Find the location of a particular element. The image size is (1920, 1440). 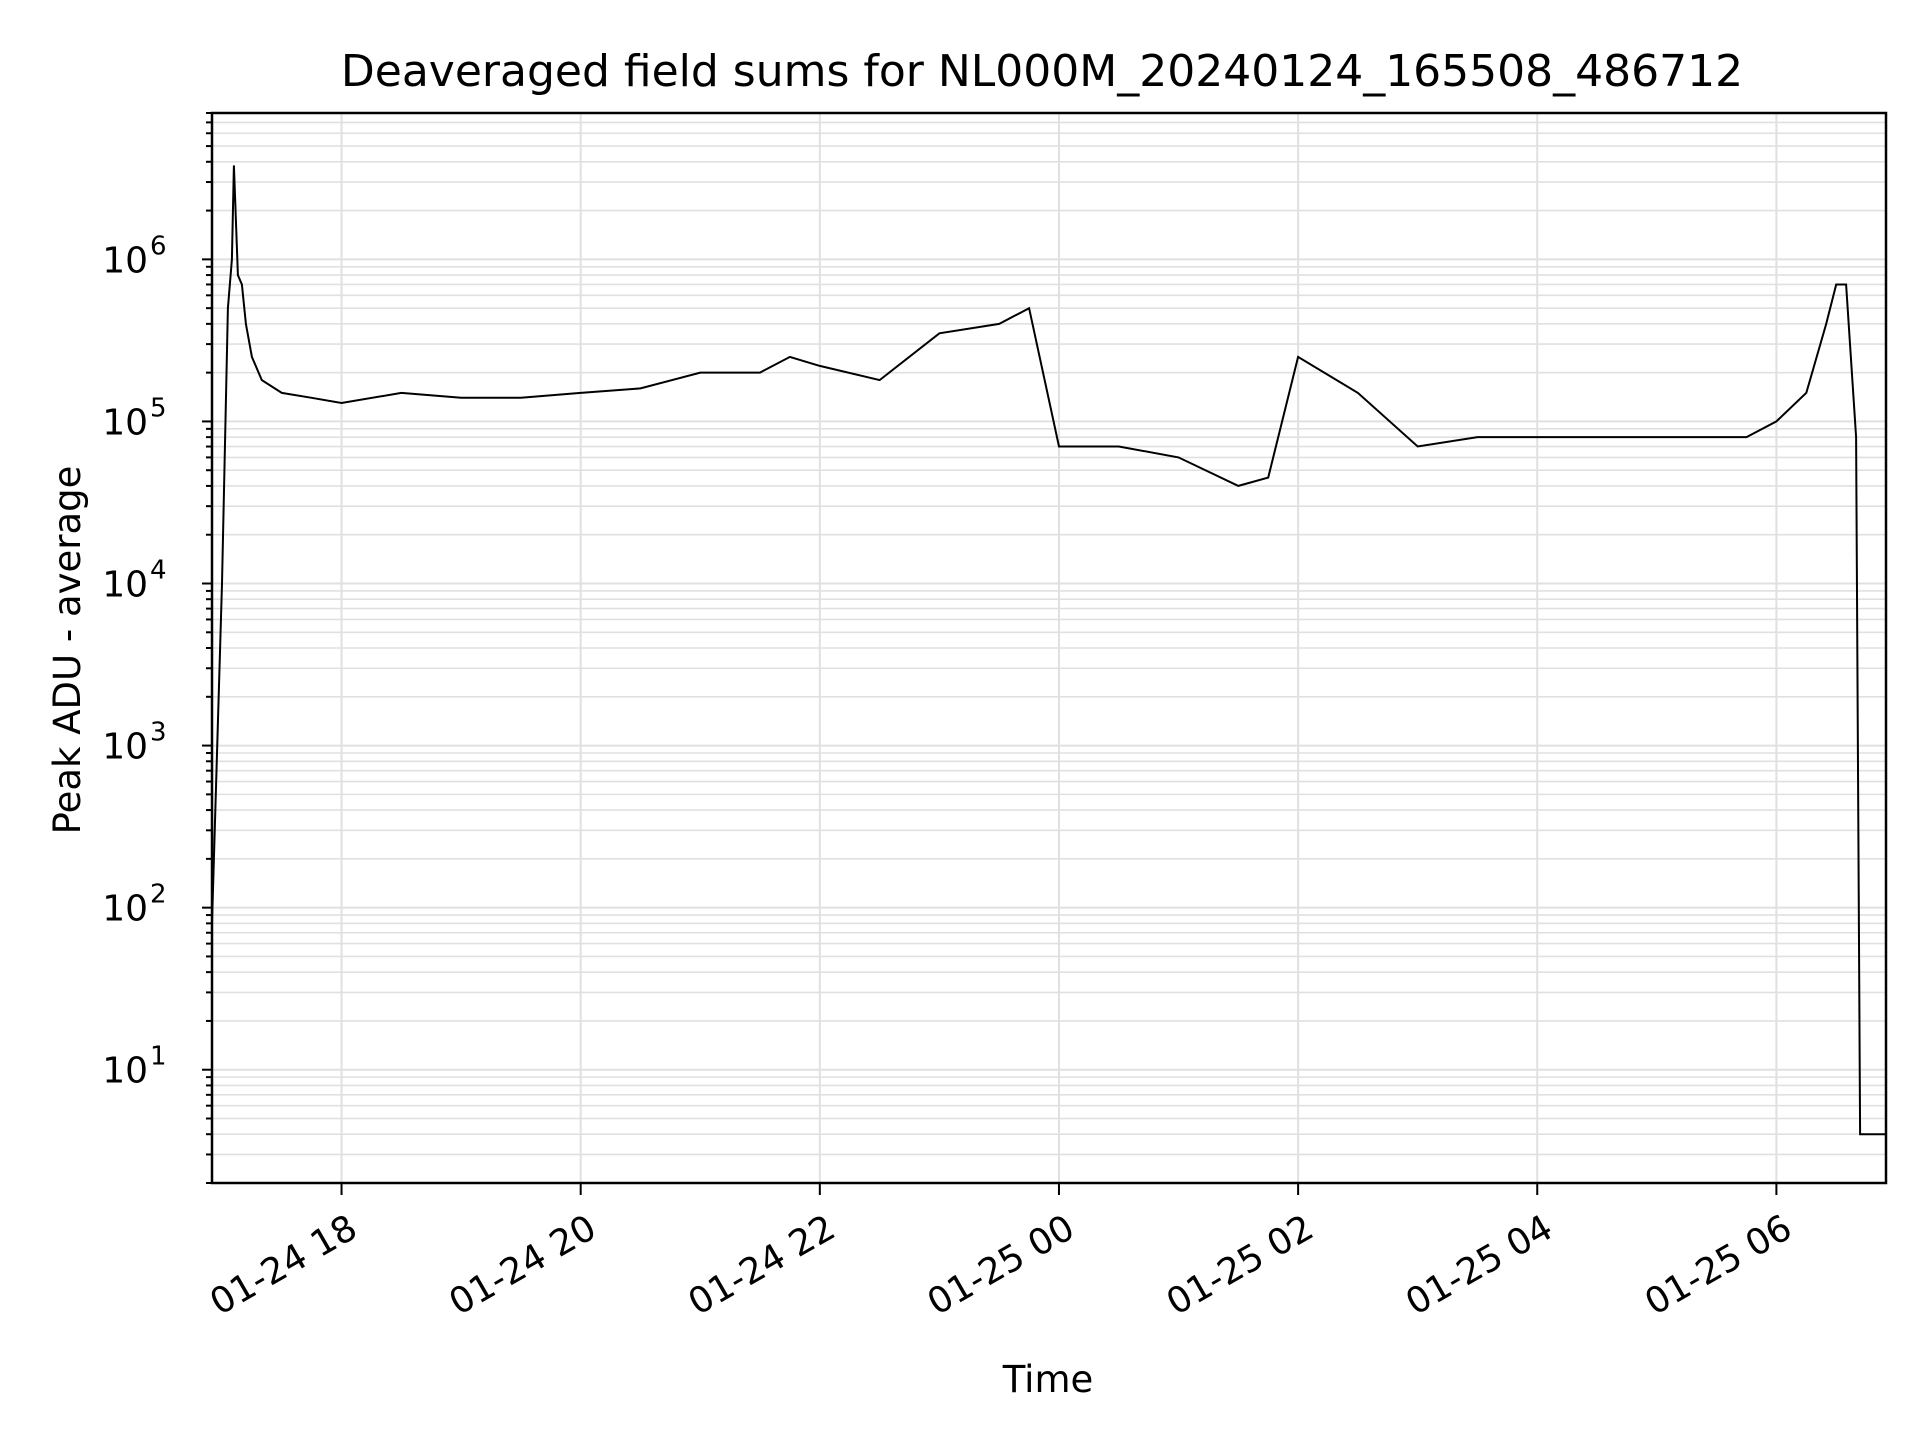

y-tick-label: 10 1 is located at coordinates (134, 1067).